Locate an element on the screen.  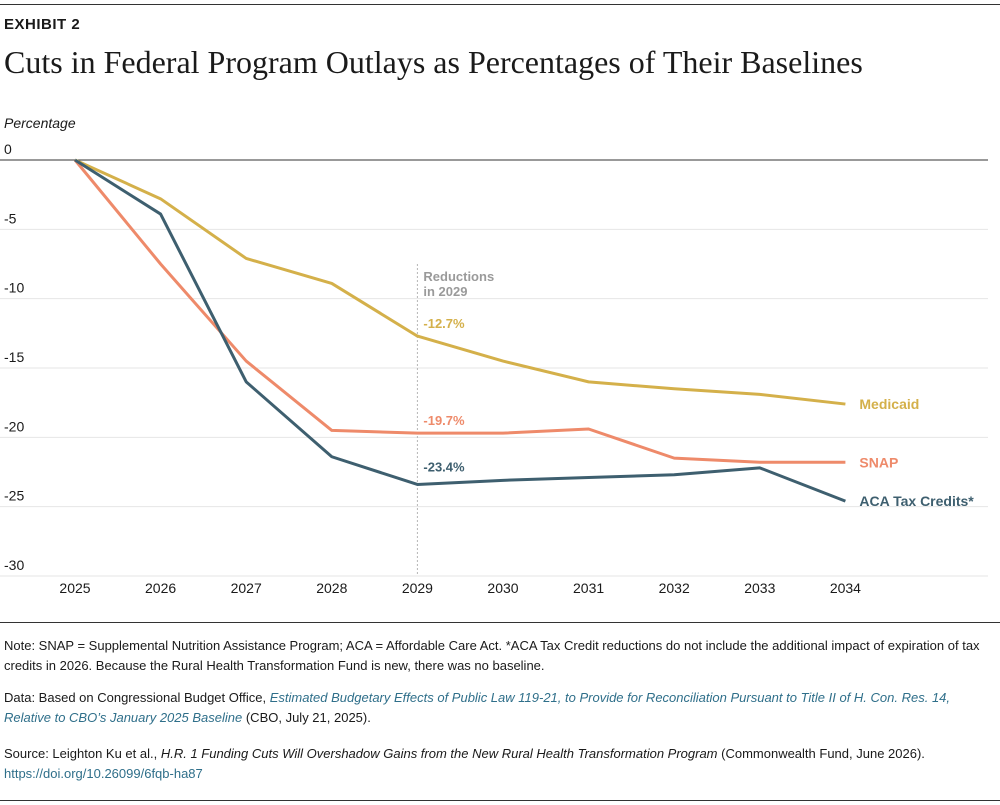
notes-divider is located at coordinates (500, 622).